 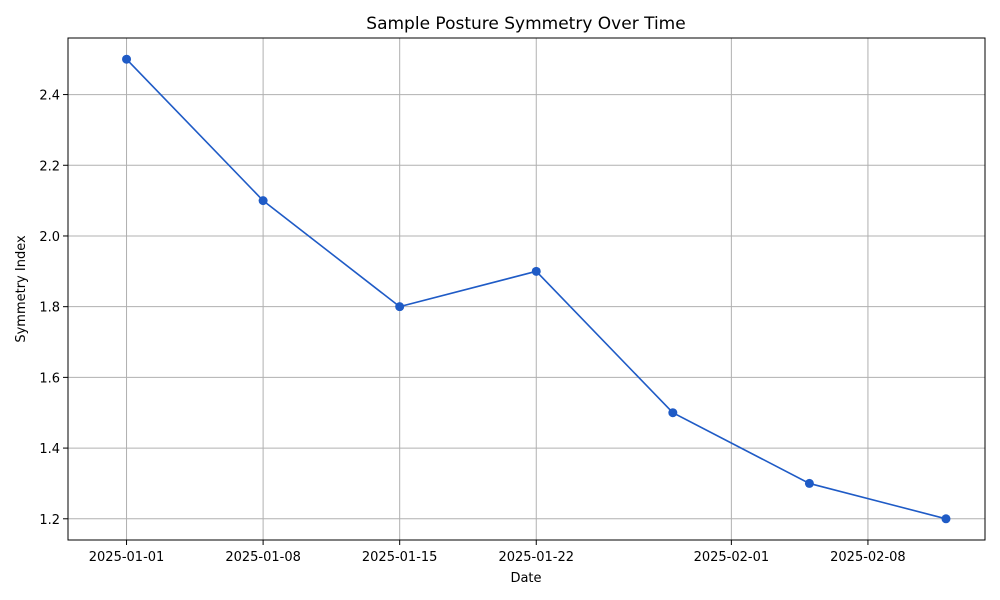 What do you see at coordinates (127, 557) in the screenshot?
I see `x-tick-label: 2025-01-01` at bounding box center [127, 557].